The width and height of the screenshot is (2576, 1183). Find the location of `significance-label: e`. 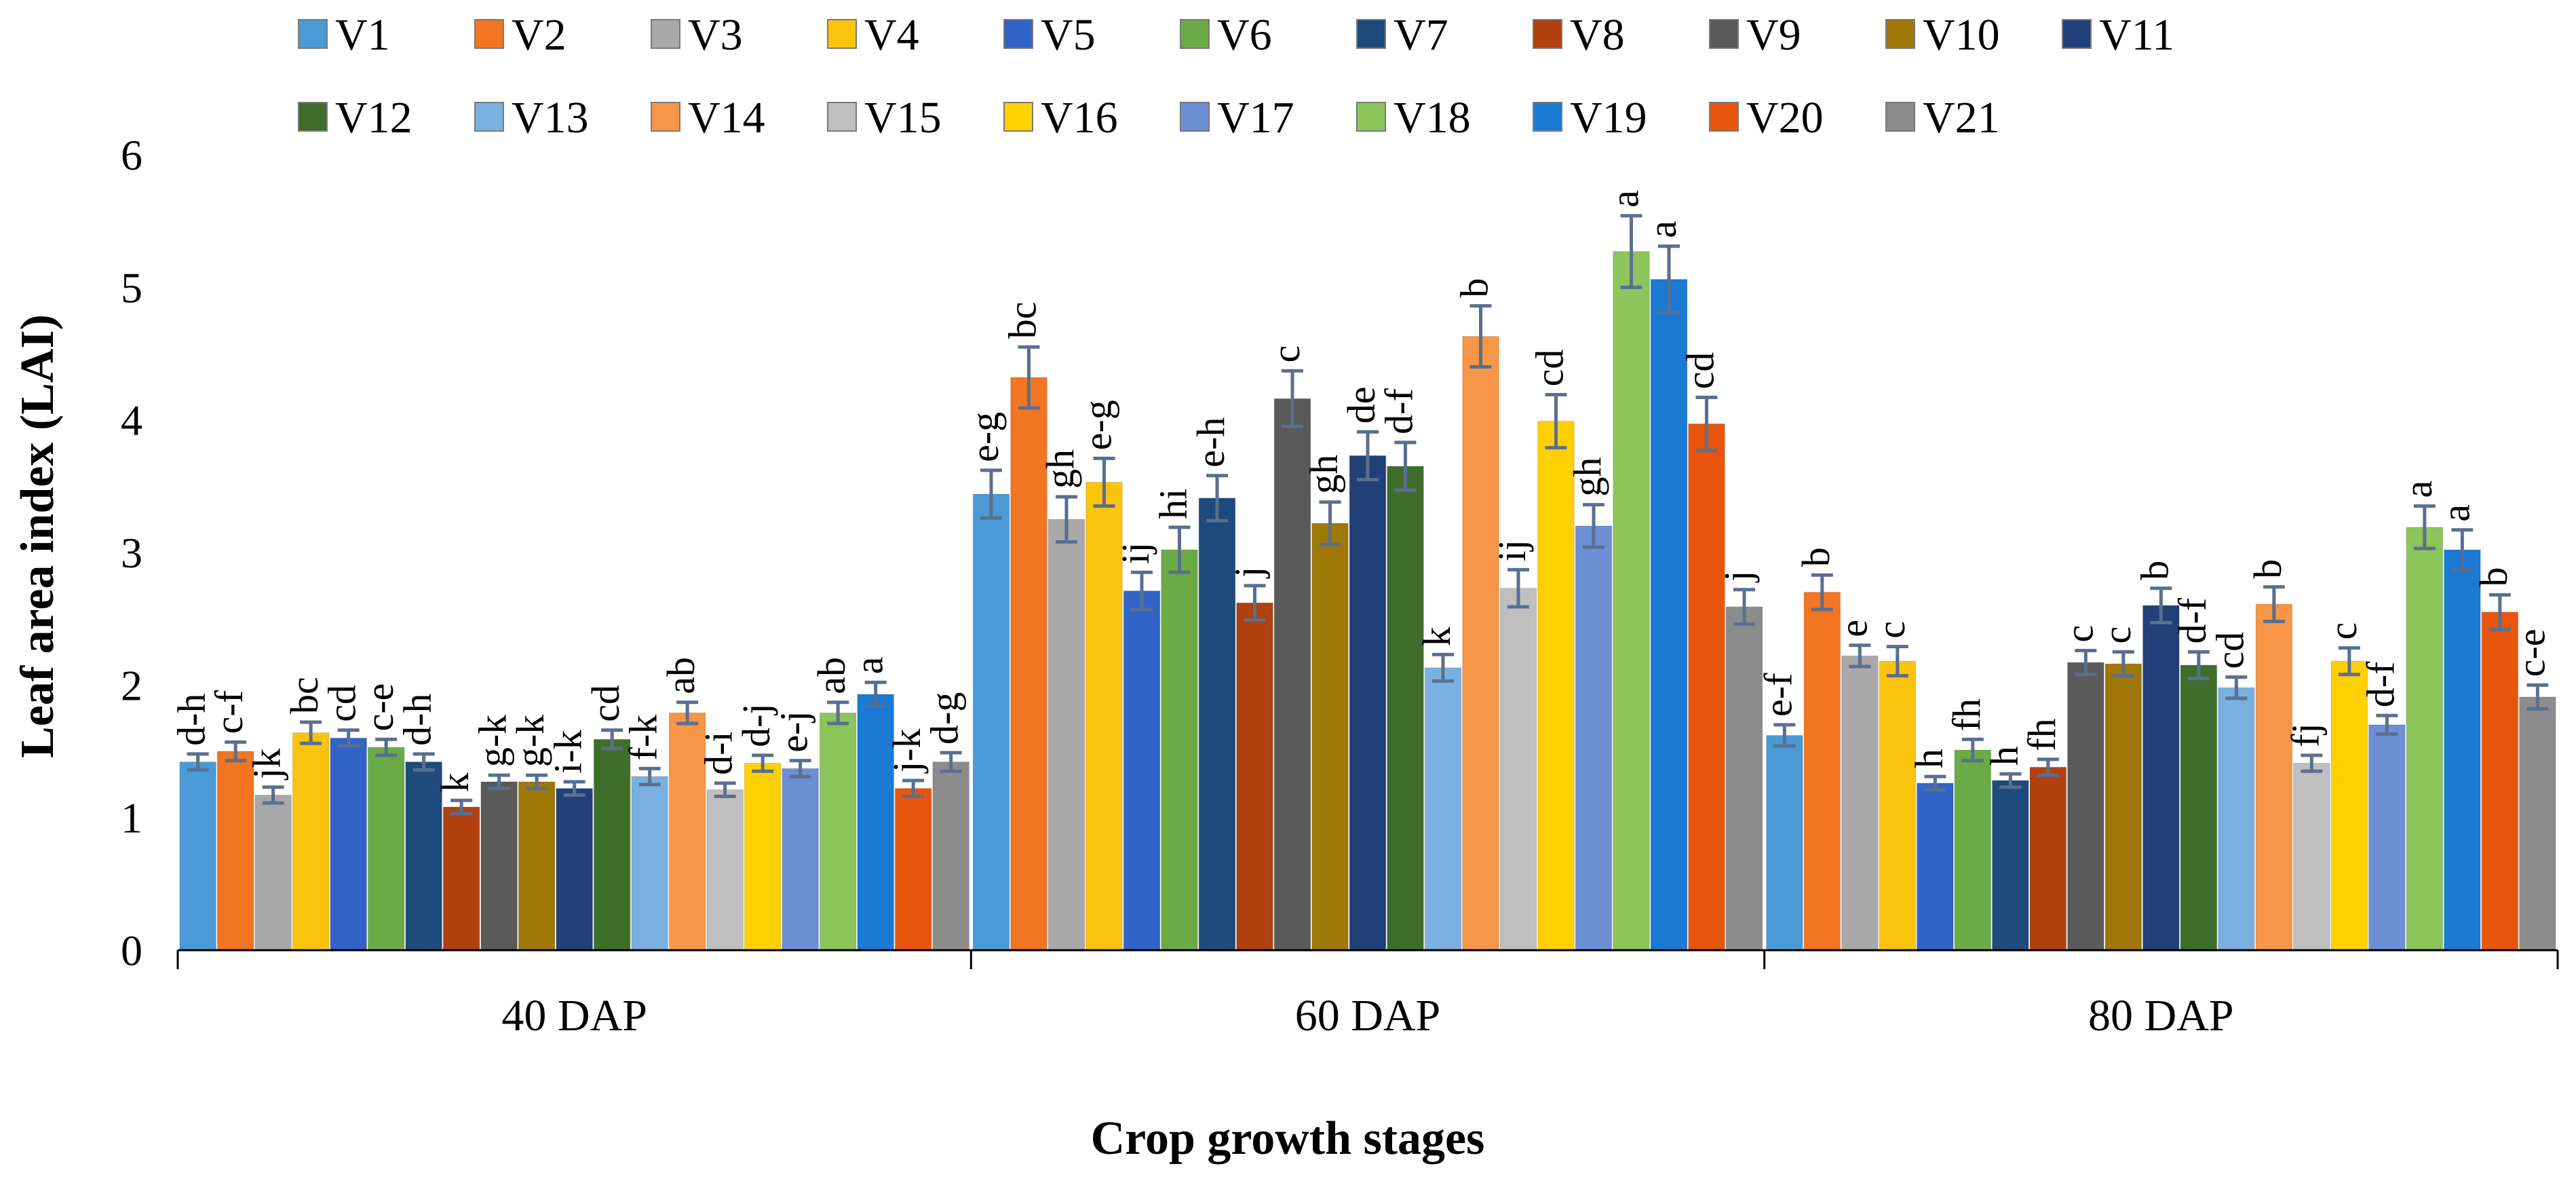

significance-label: e is located at coordinates (1853, 628).